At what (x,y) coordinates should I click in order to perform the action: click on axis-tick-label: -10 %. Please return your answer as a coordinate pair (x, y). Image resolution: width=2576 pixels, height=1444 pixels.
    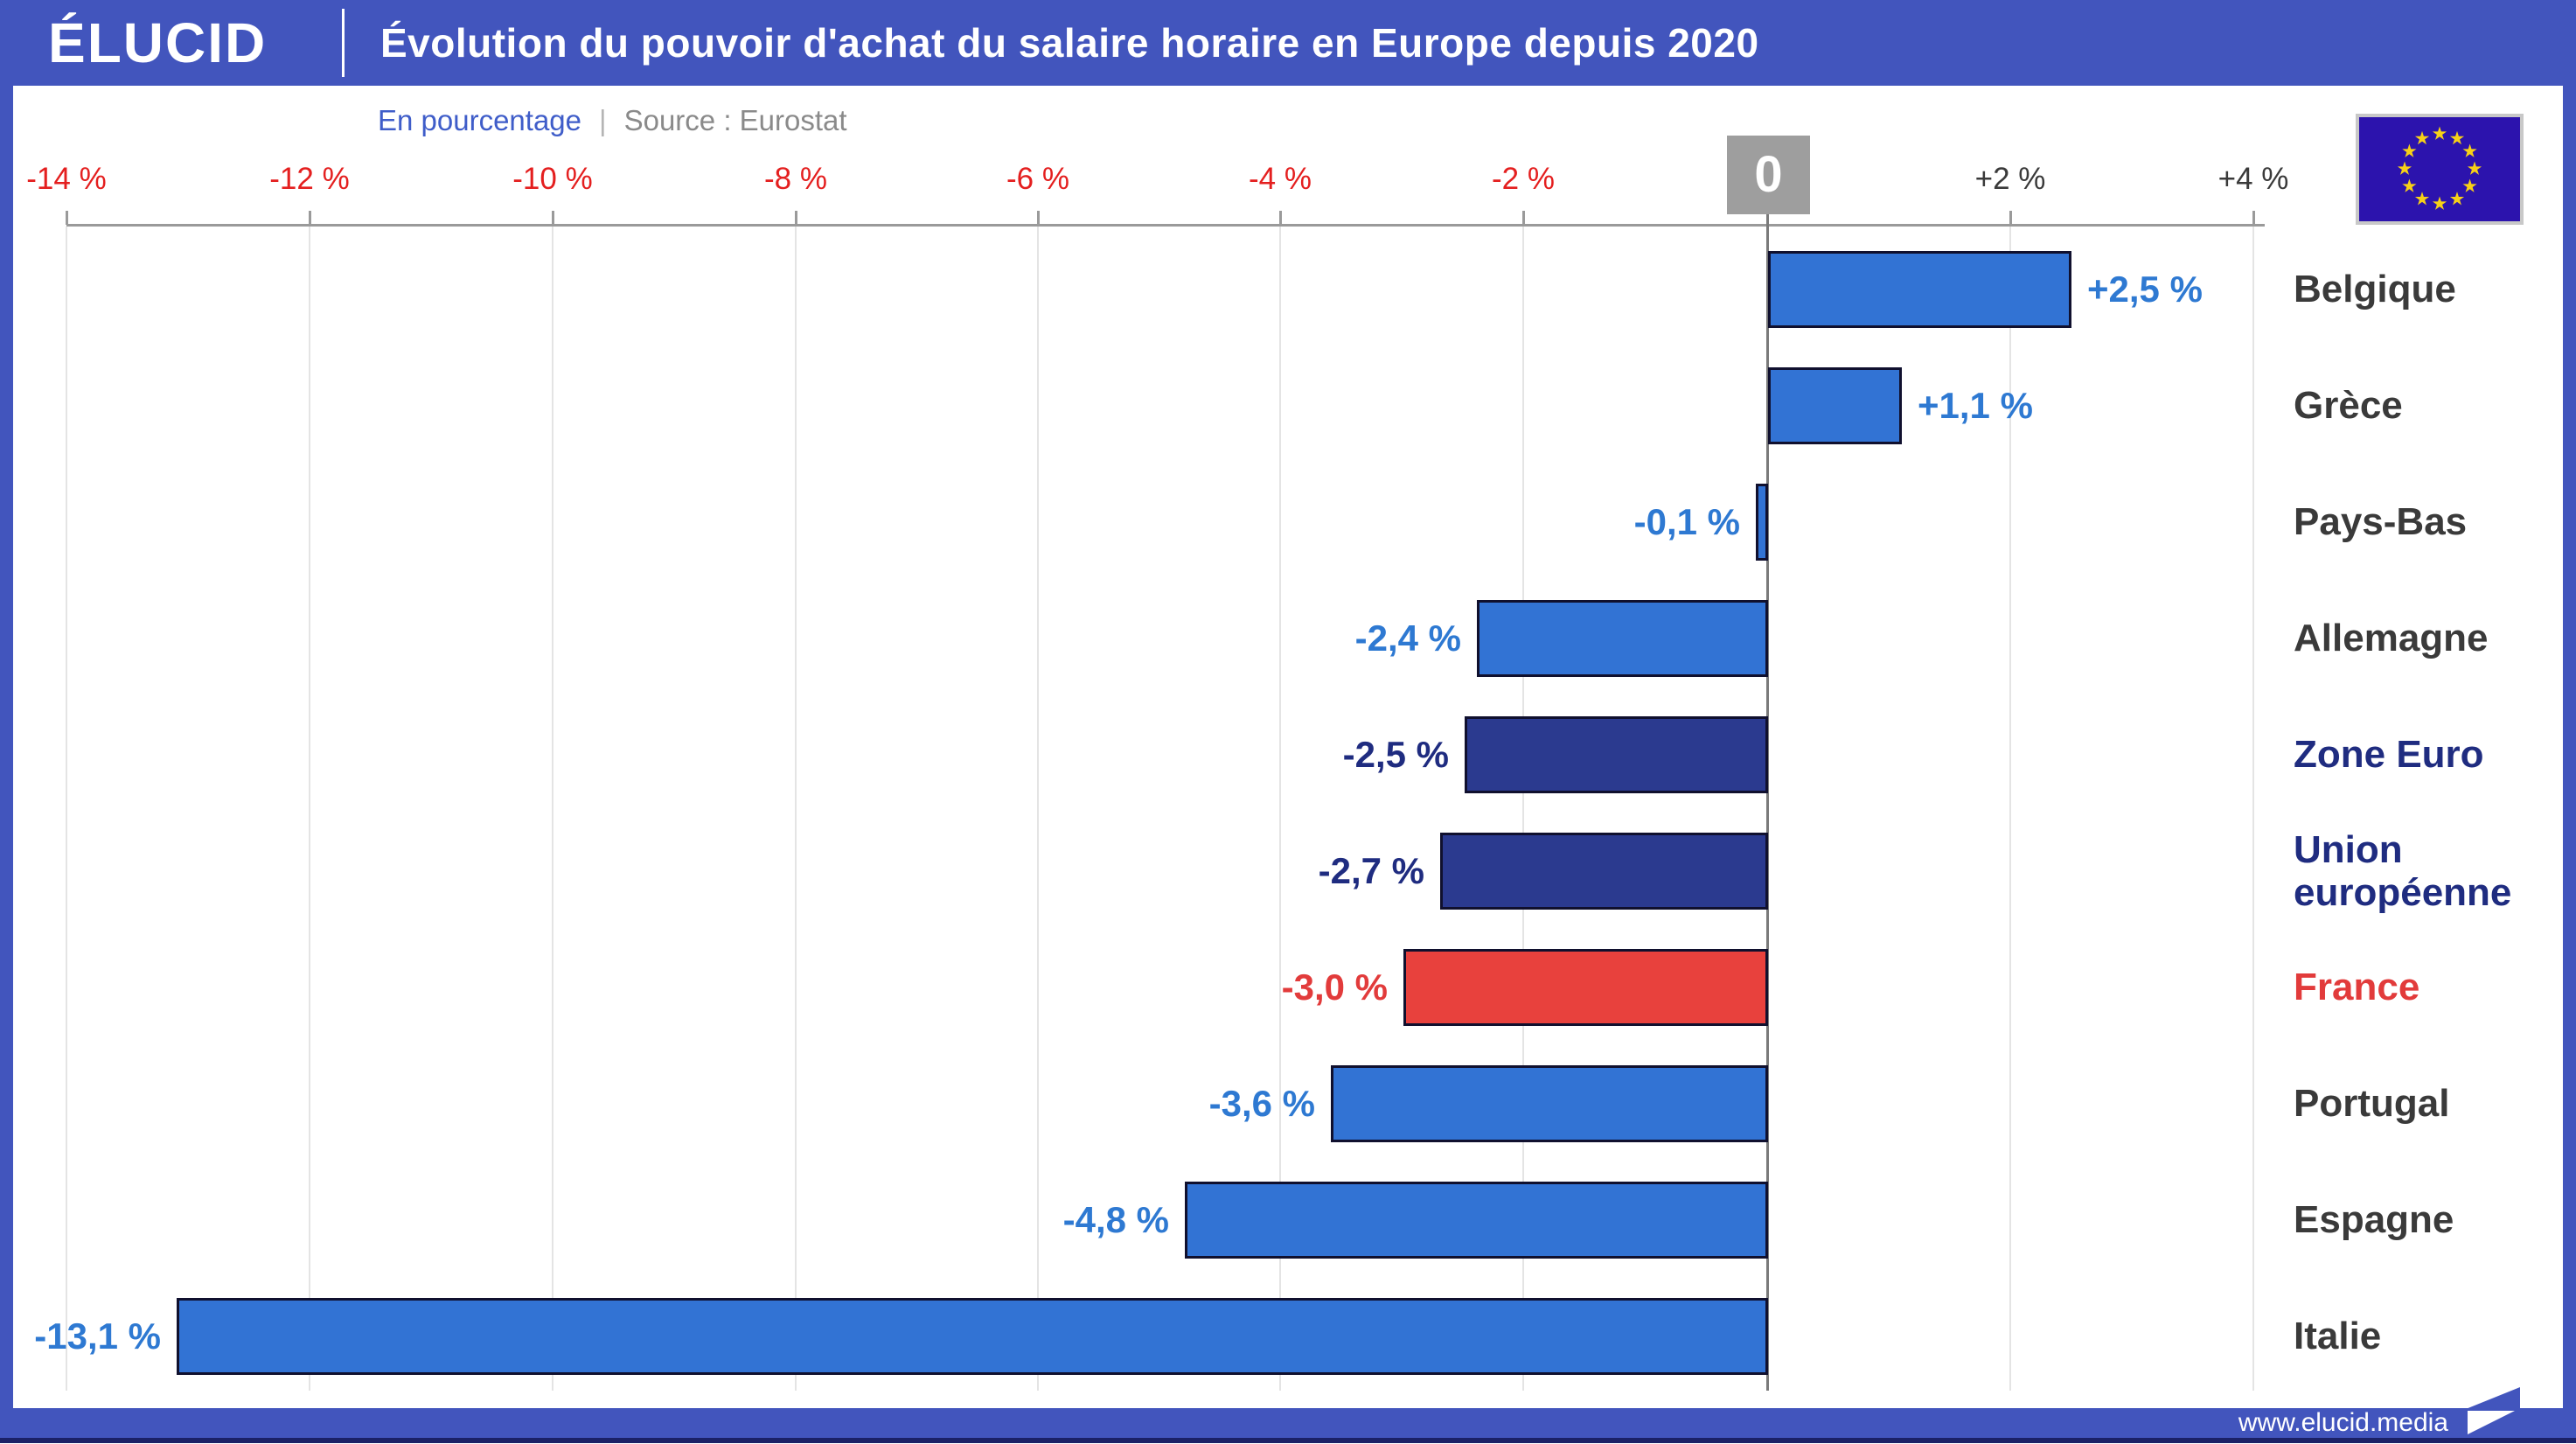
    Looking at the image, I should click on (552, 179).